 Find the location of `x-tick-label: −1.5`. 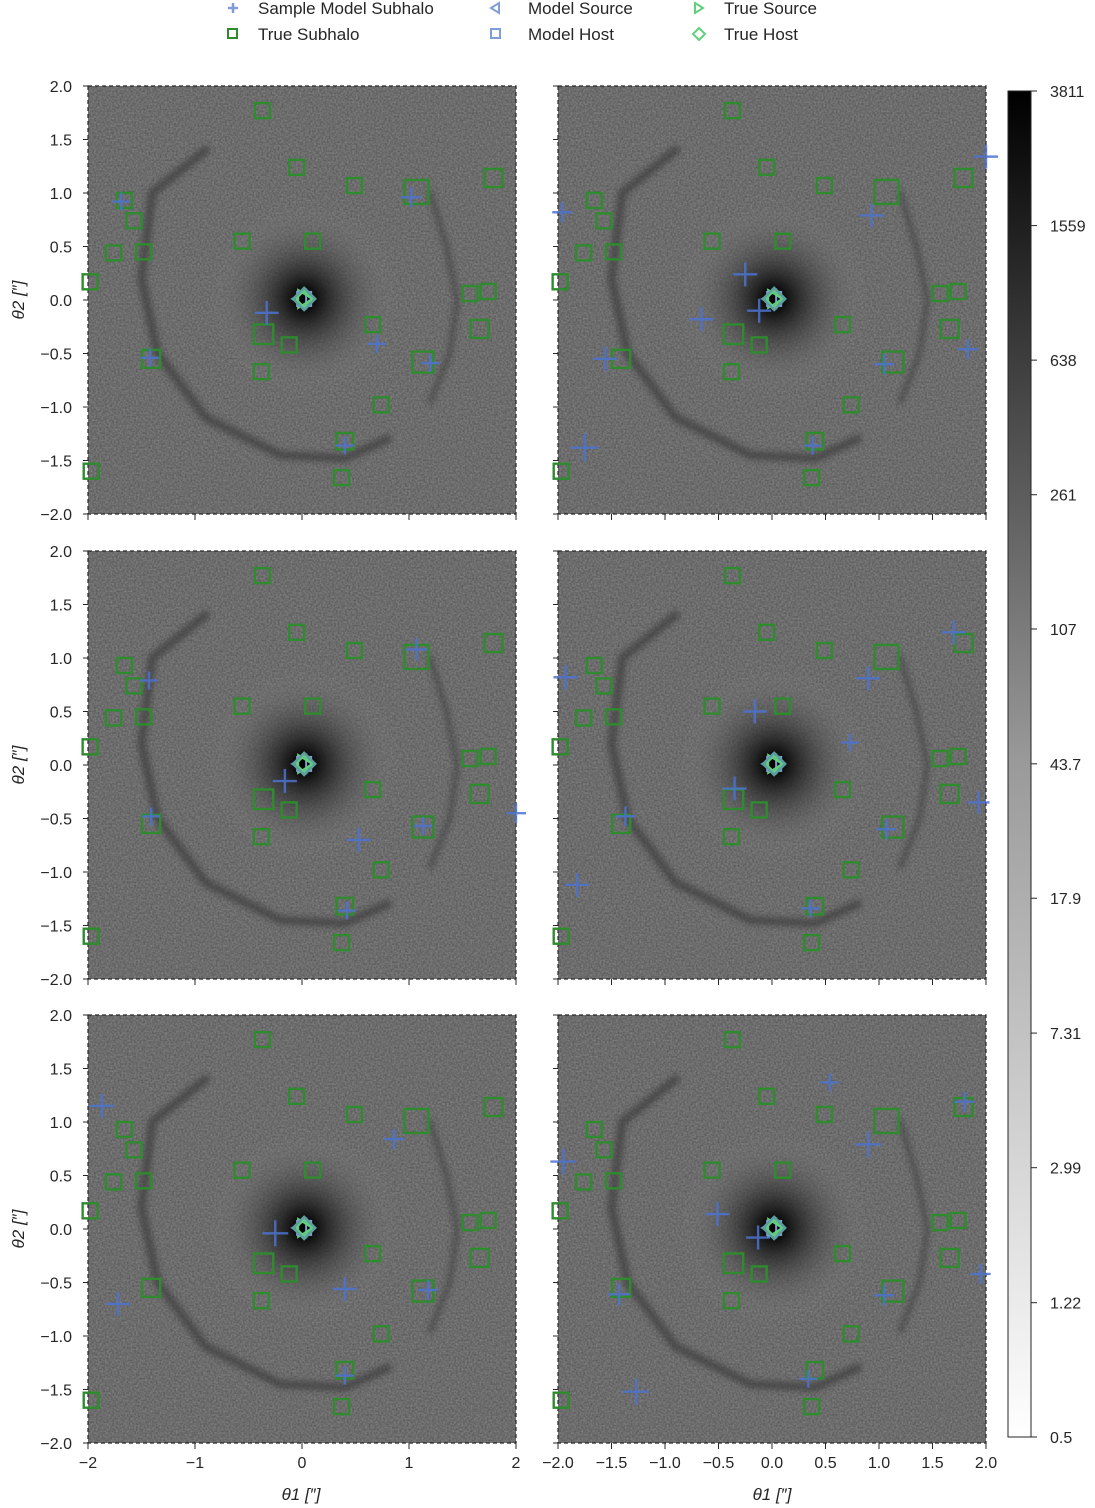

x-tick-label: −1.5 is located at coordinates (612, 1463).